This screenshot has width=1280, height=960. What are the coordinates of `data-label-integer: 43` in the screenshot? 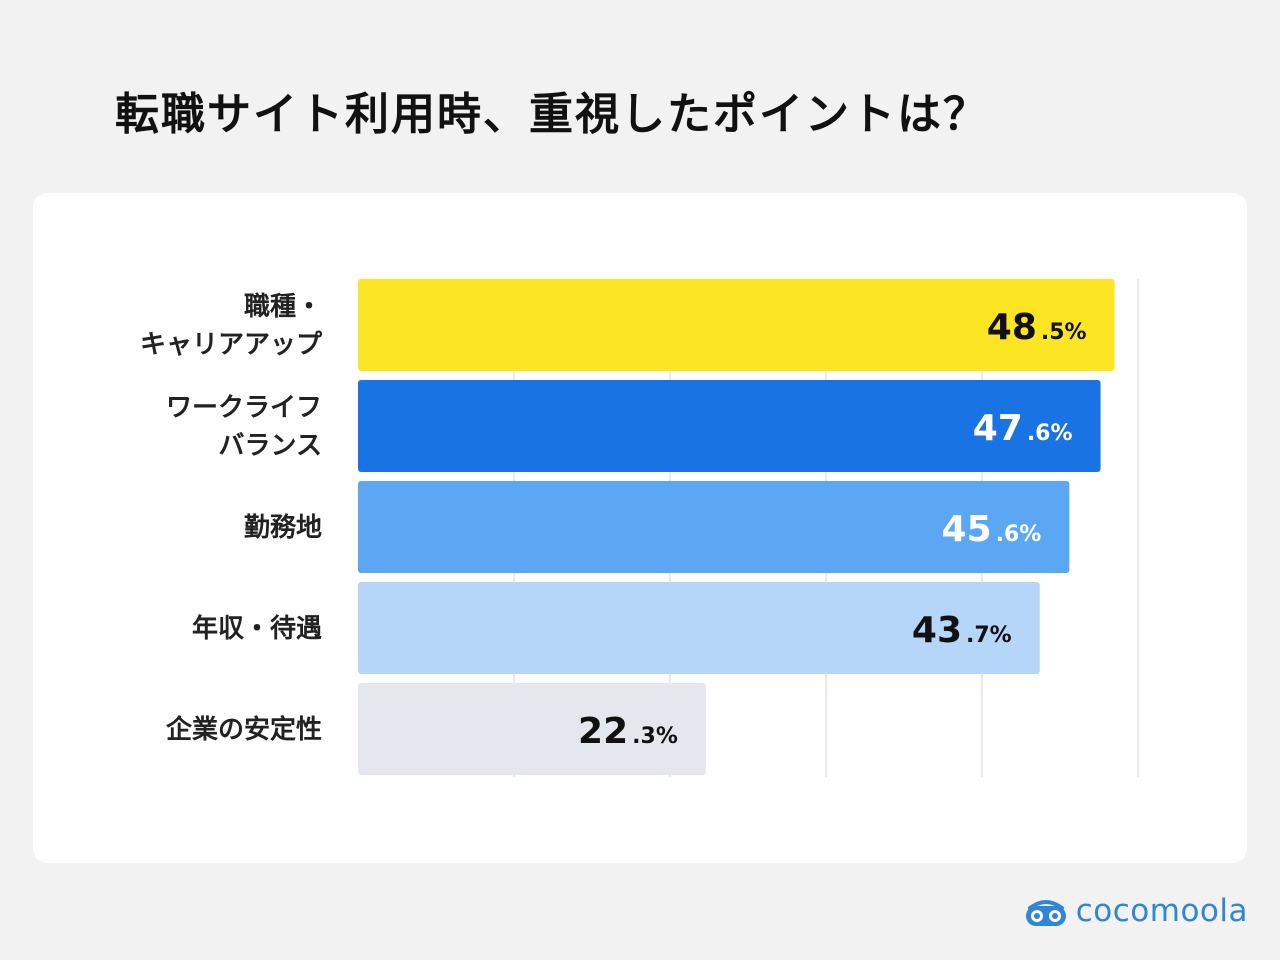 It's located at (937, 630).